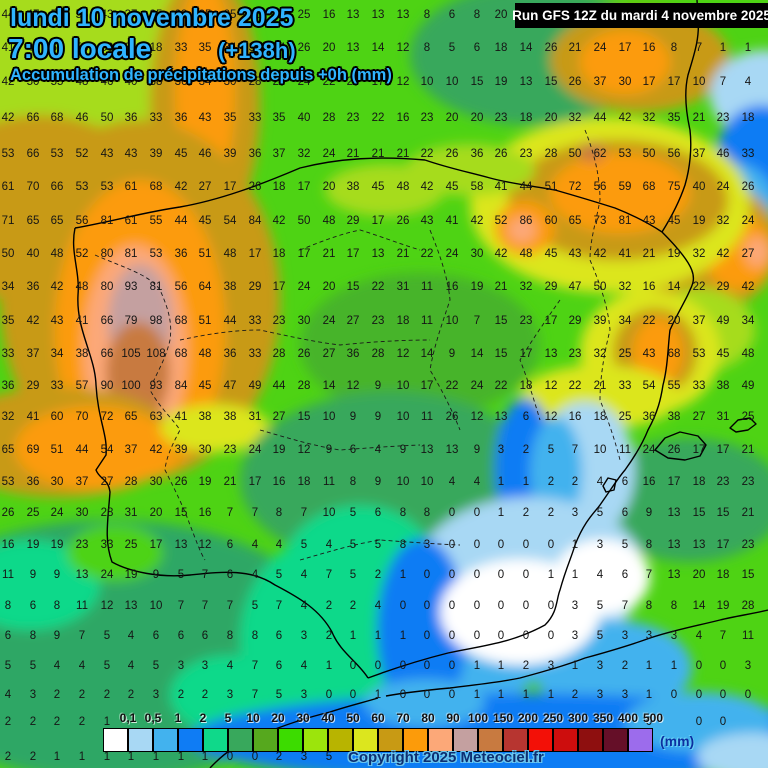 This screenshot has width=768, height=768. I want to click on grid-value: 18, so click(526, 386).